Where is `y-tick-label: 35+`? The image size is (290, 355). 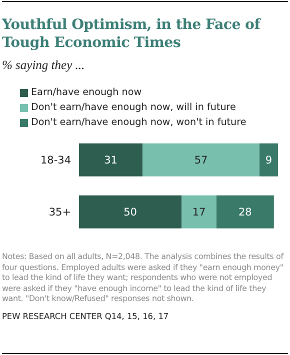
y-tick-label: 35+ is located at coordinates (59, 212).